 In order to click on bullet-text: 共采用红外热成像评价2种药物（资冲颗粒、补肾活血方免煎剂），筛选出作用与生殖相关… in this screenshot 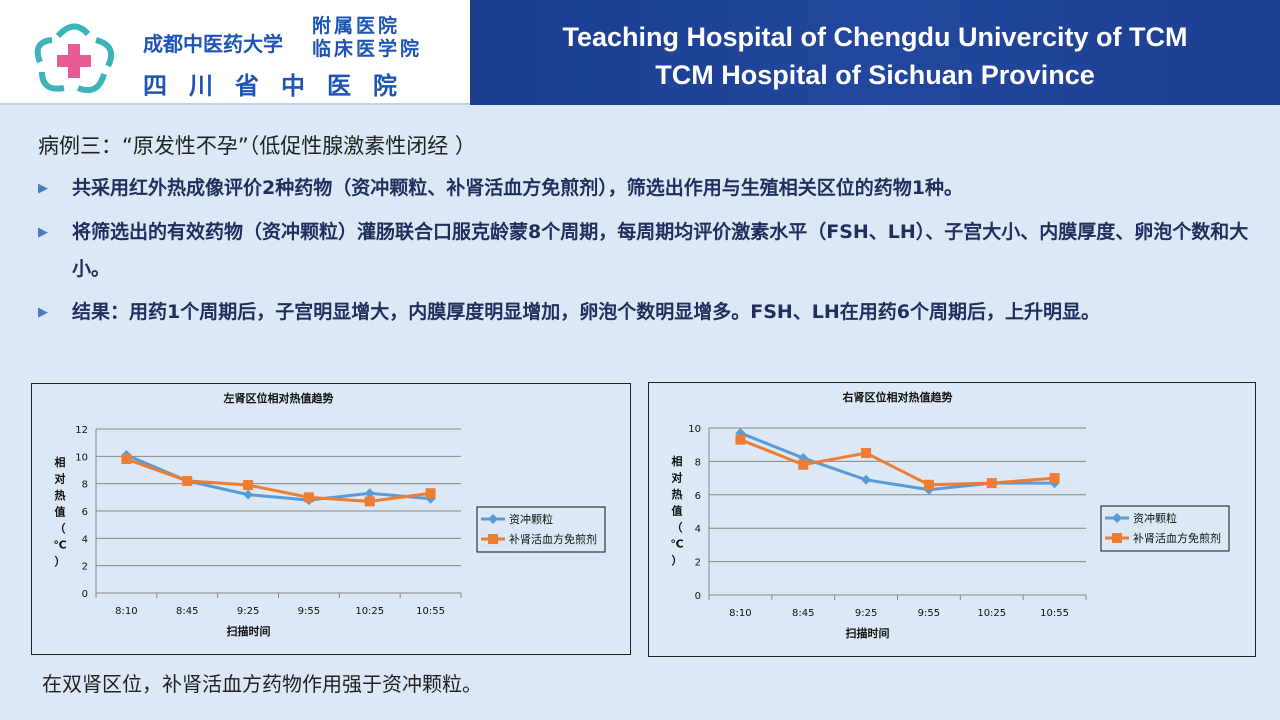, I will do `click(517, 188)`.